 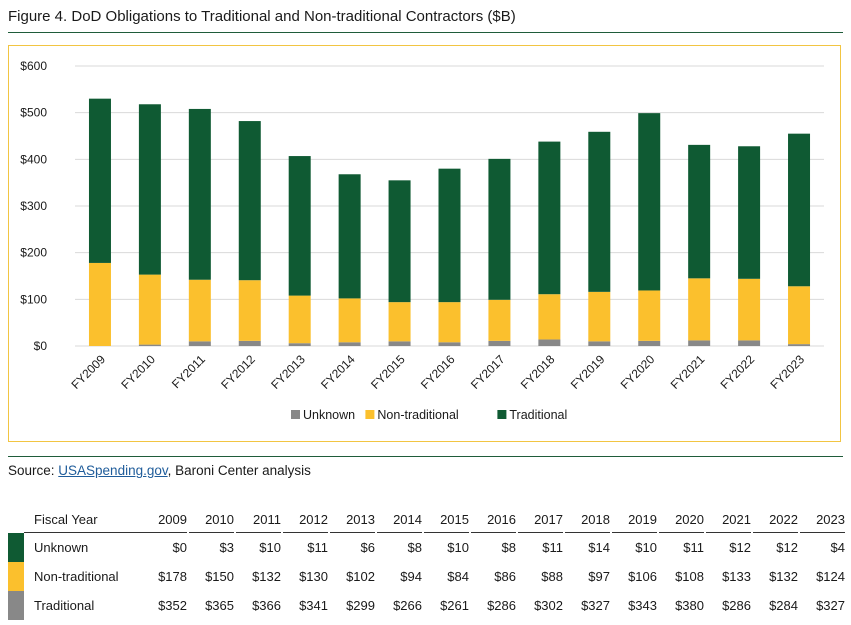 I want to click on table-cell: $150, so click(x=219, y=576).